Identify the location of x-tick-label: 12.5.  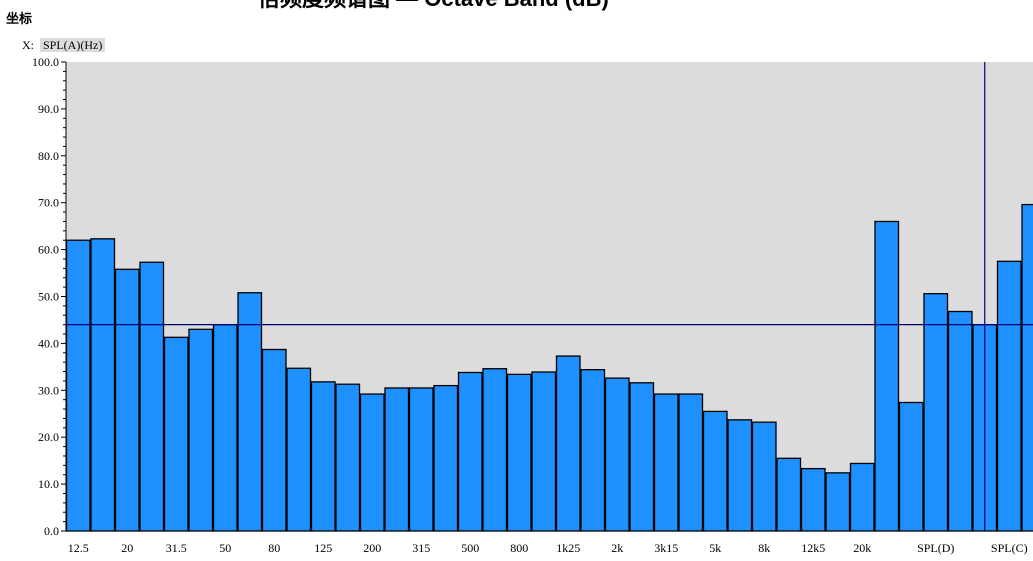
(78, 548).